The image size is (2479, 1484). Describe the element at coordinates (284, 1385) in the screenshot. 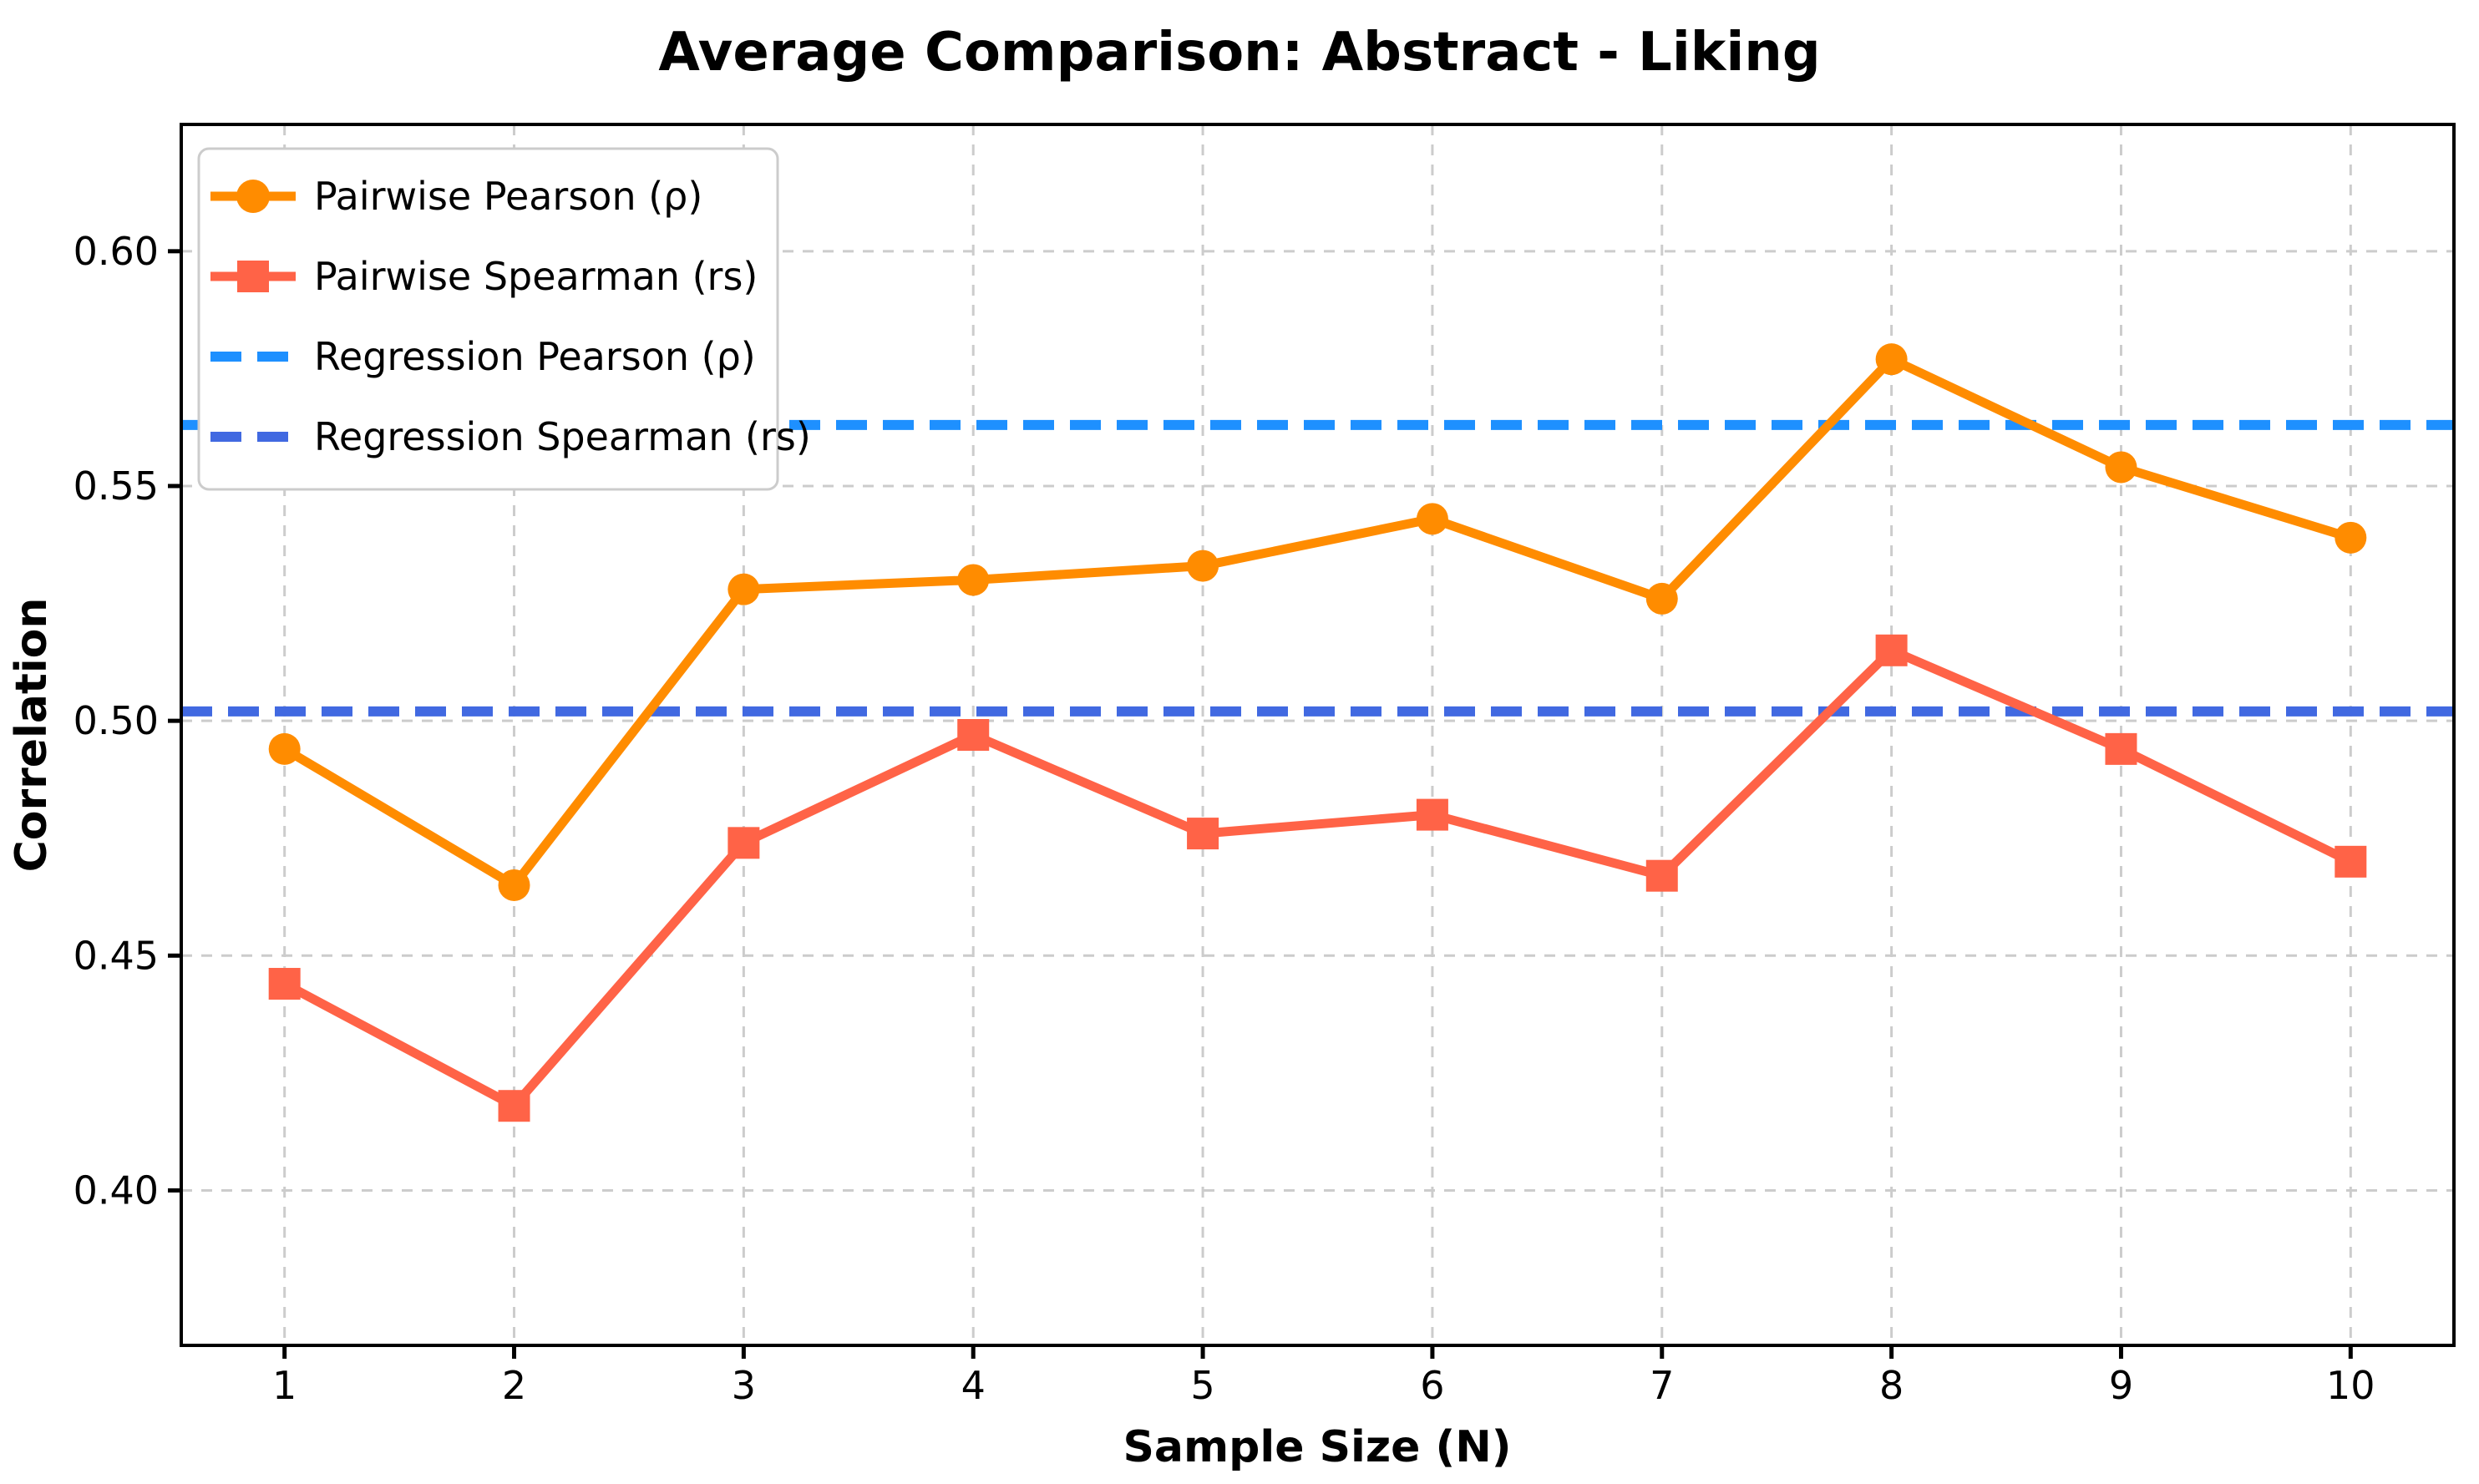

I see `x-tick-label-1: 1` at that location.